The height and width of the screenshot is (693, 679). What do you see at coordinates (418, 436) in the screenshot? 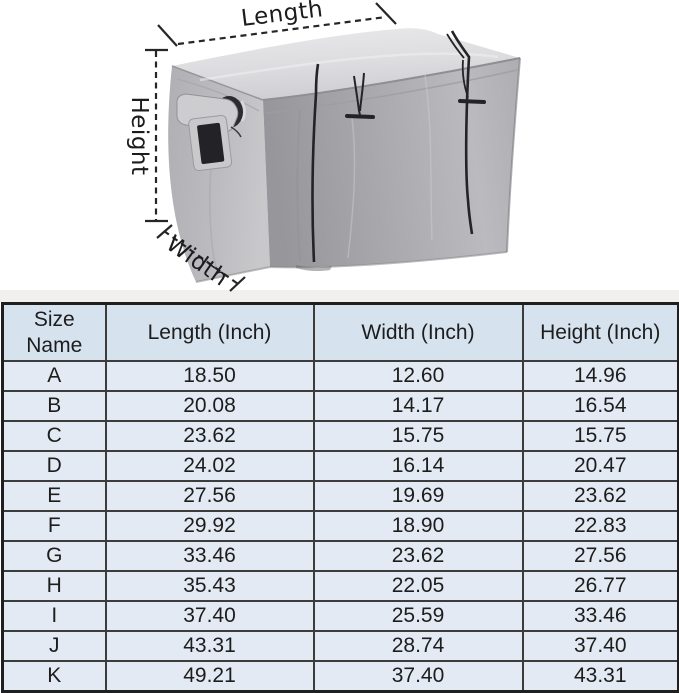
I see `width-cell: 15.75` at bounding box center [418, 436].